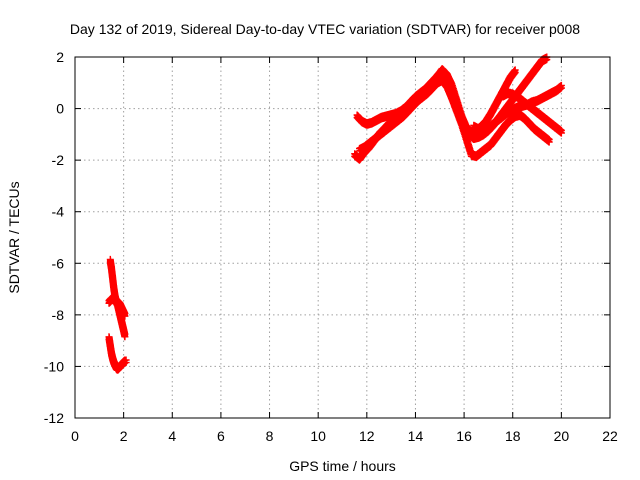  I want to click on x-tick-label: 2, so click(124, 436).